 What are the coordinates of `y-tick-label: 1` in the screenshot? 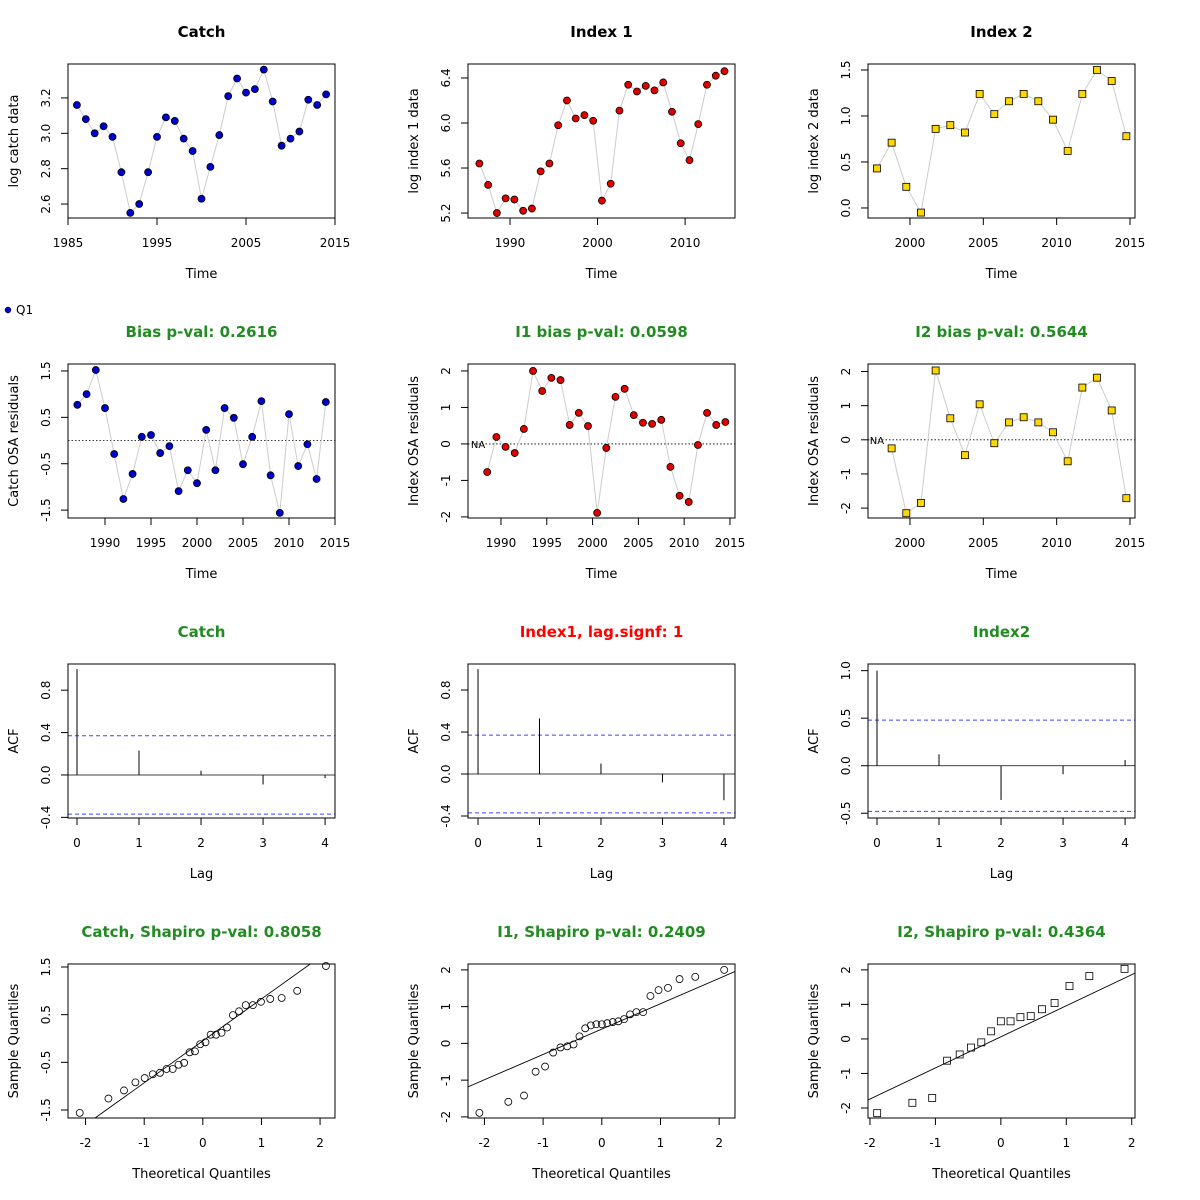 It's located at (846, 1005).